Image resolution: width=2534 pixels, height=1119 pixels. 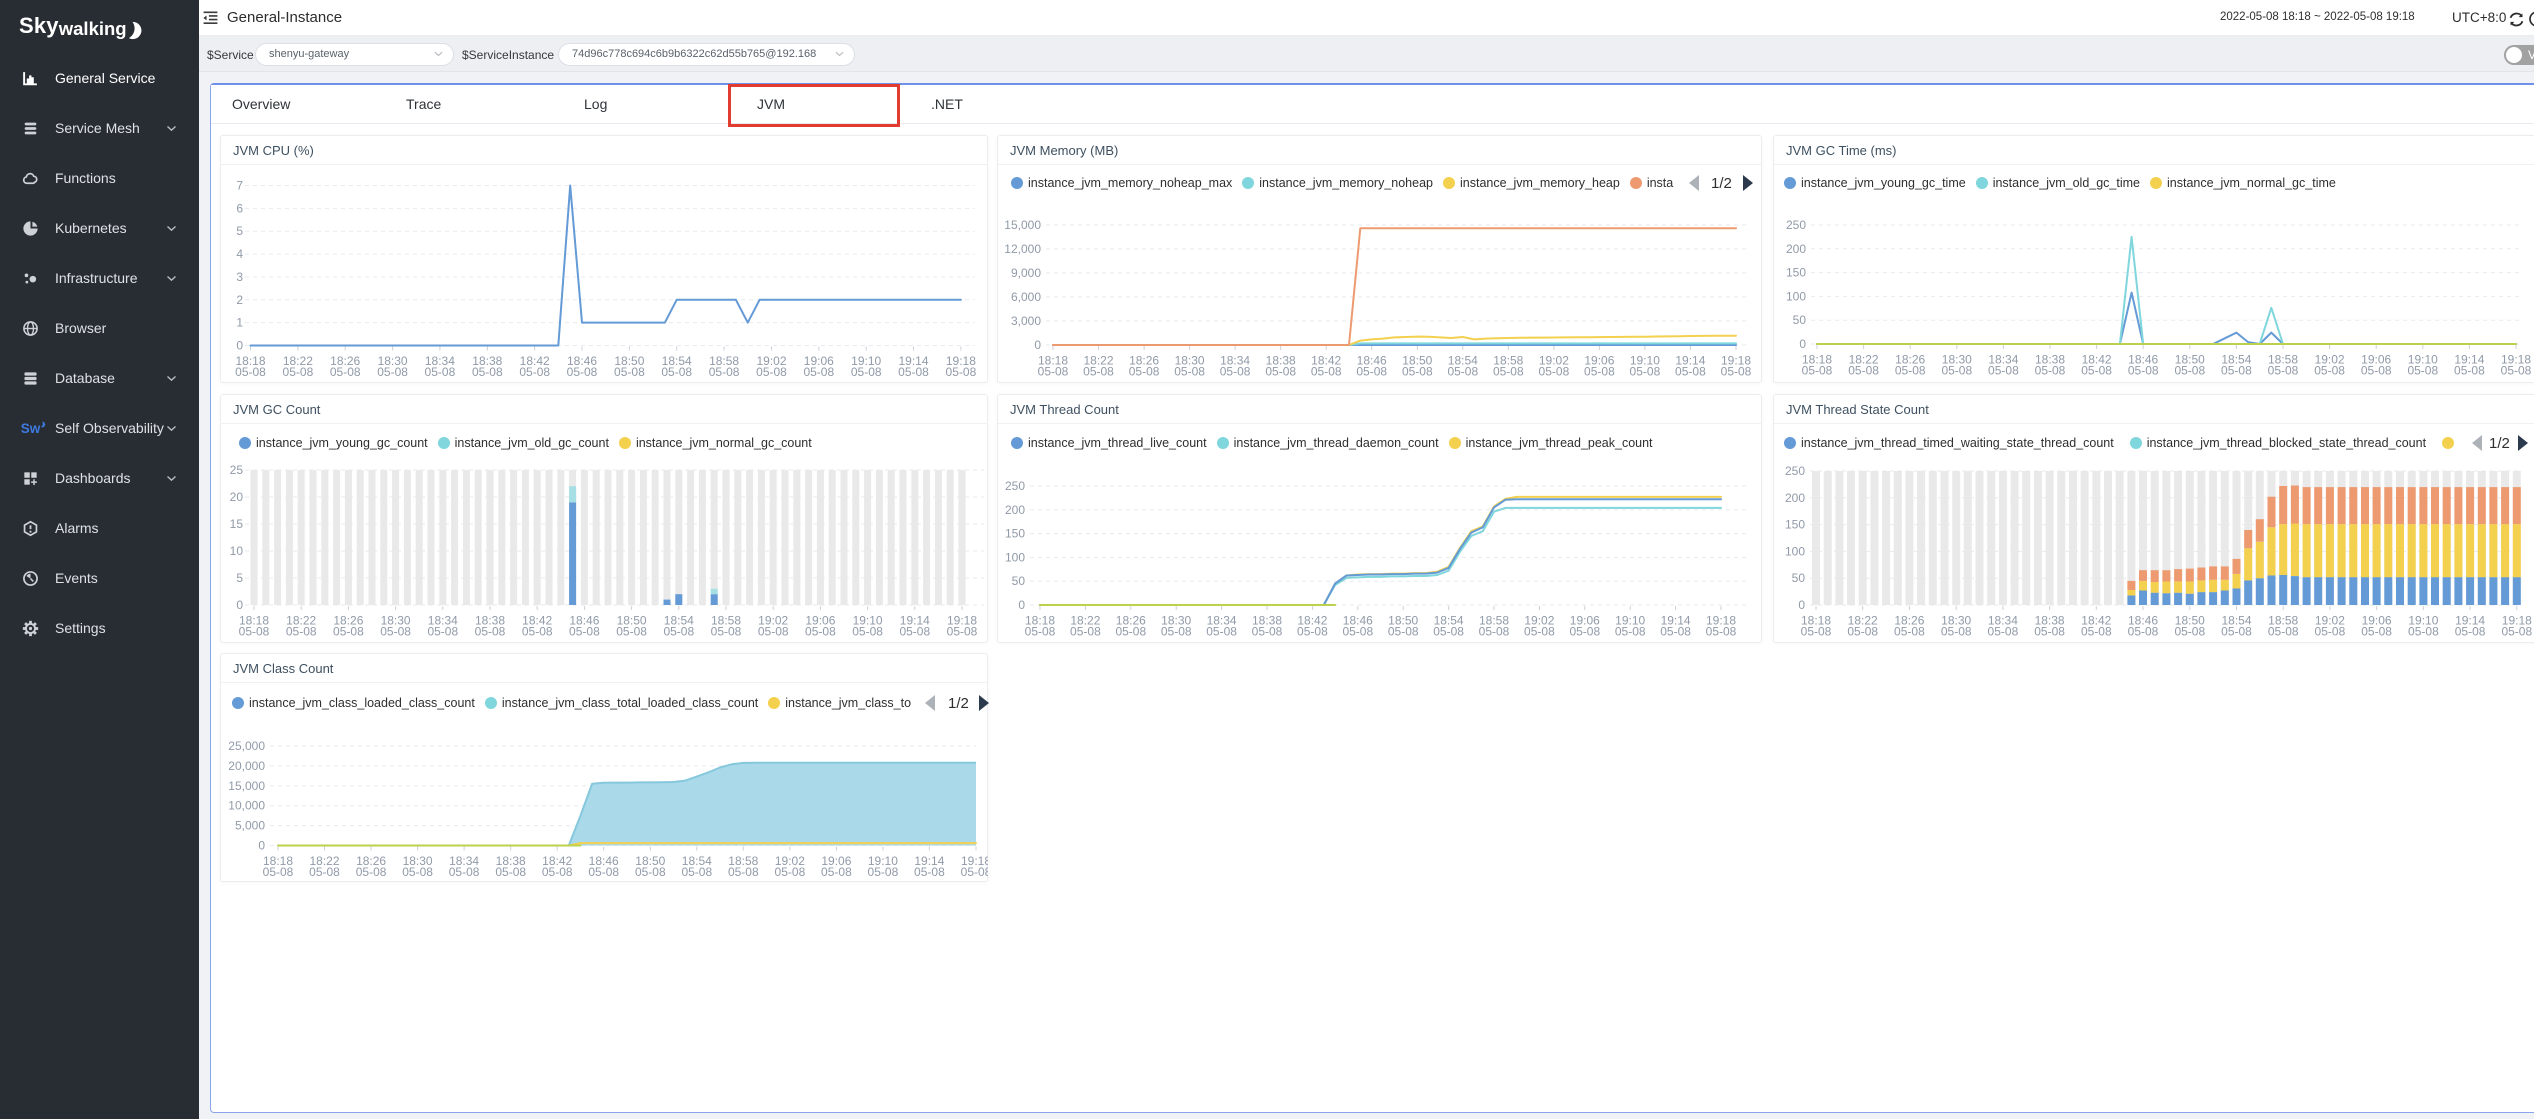 I want to click on svg-text: 10,000, so click(x=246, y=806).